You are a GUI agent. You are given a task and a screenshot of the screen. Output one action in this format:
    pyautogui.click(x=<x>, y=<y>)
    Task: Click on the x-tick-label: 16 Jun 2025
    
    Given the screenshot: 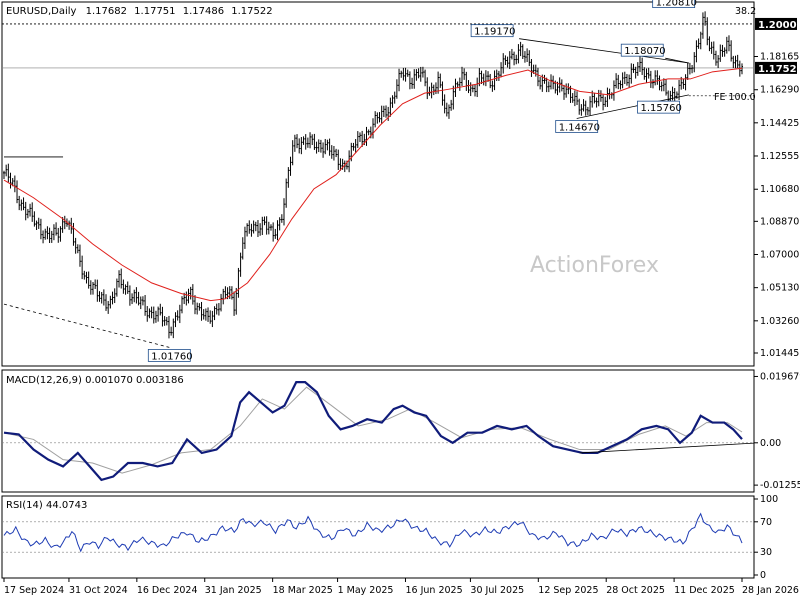 What is the action you would take?
    pyautogui.click(x=433, y=590)
    